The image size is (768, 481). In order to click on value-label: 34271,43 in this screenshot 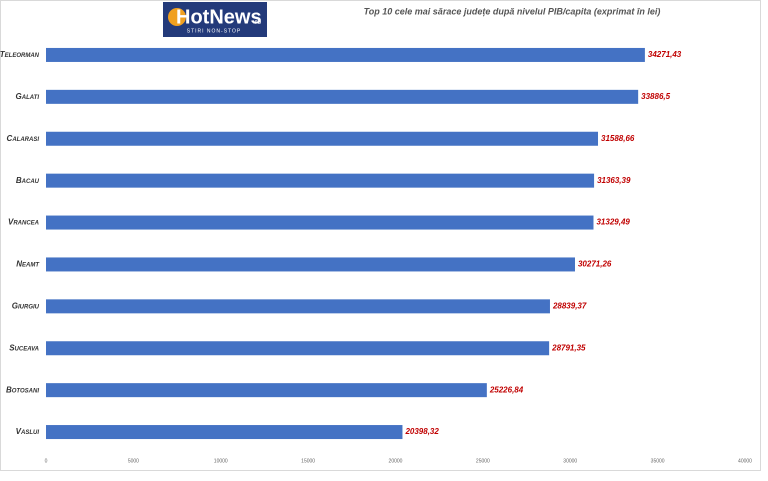, I will do `click(665, 54)`.